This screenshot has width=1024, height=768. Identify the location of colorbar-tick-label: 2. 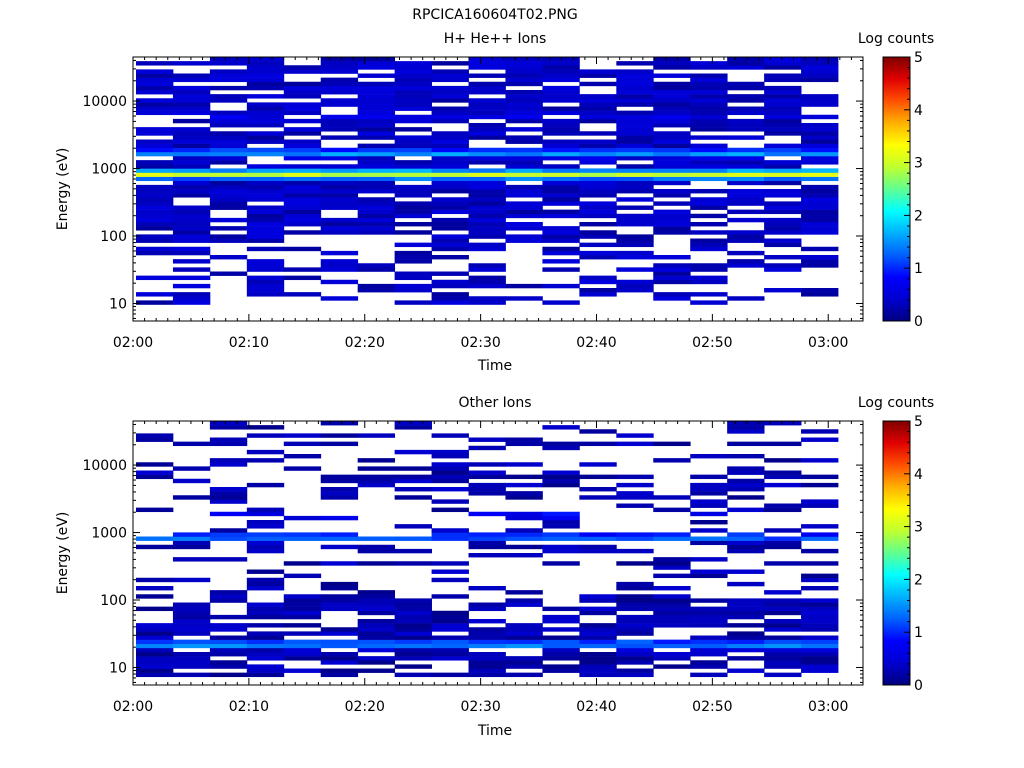
(918, 580).